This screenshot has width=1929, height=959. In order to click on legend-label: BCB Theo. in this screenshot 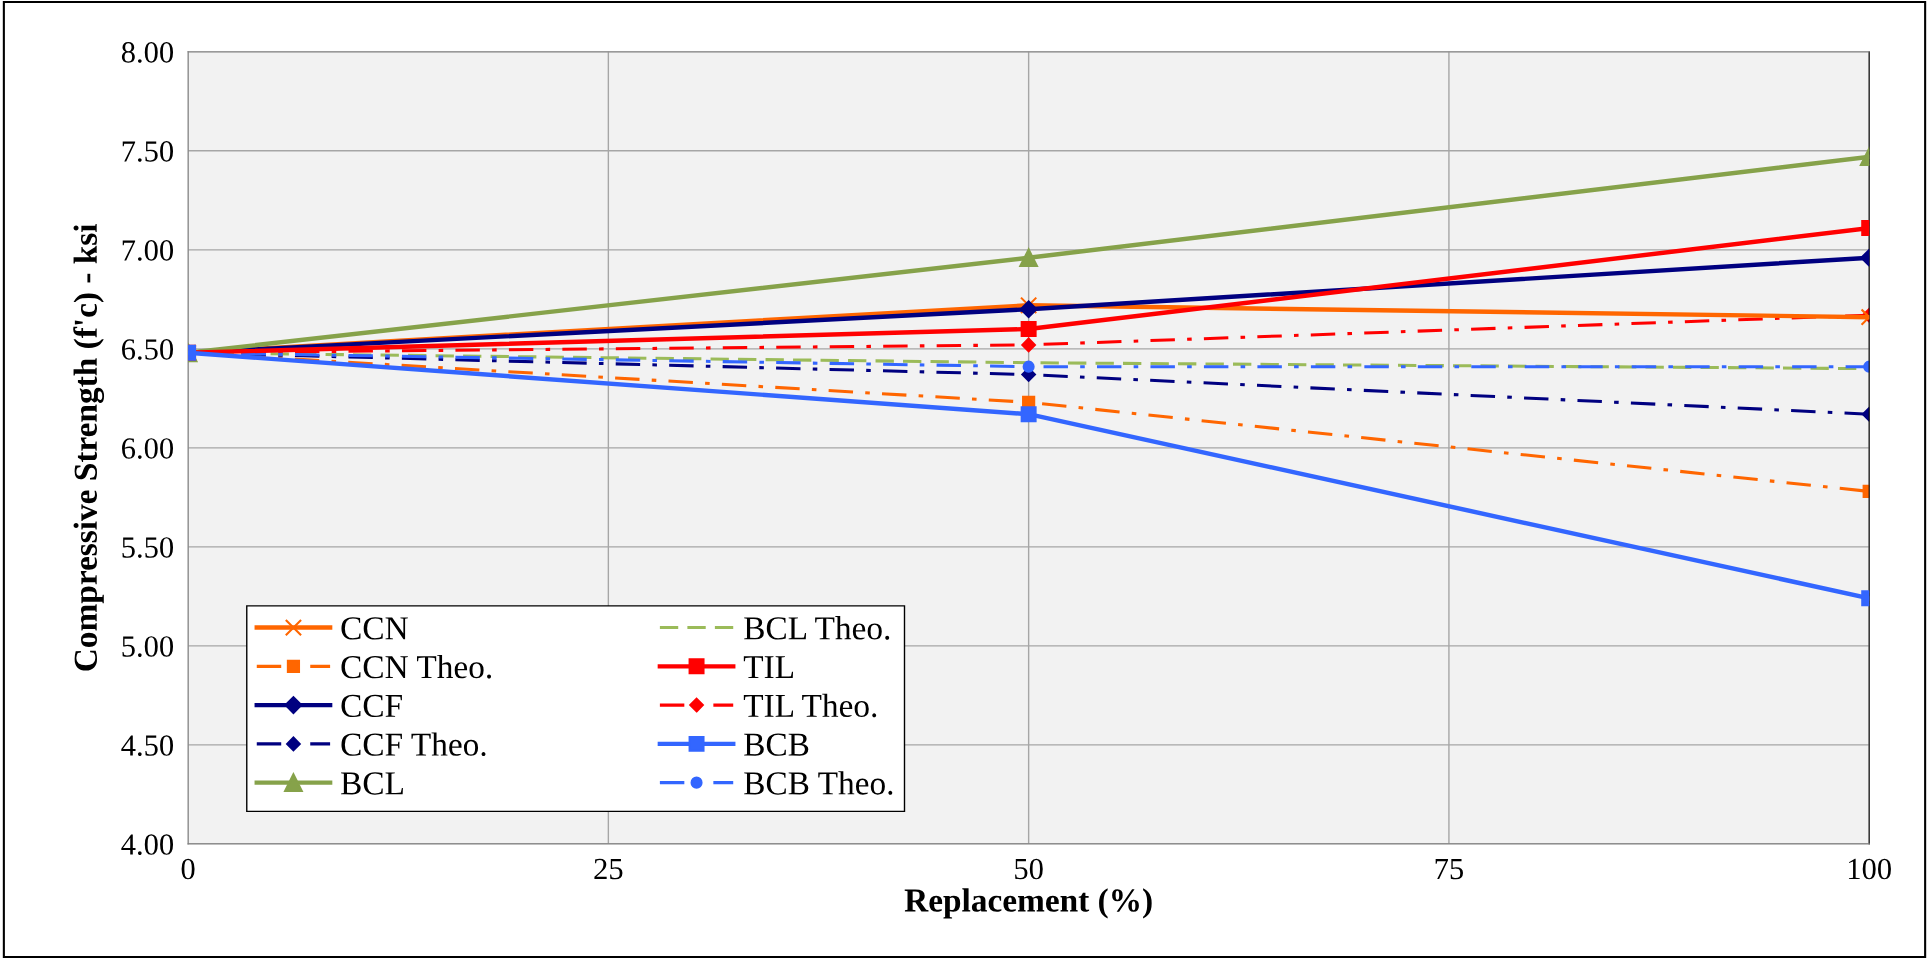, I will do `click(818, 783)`.